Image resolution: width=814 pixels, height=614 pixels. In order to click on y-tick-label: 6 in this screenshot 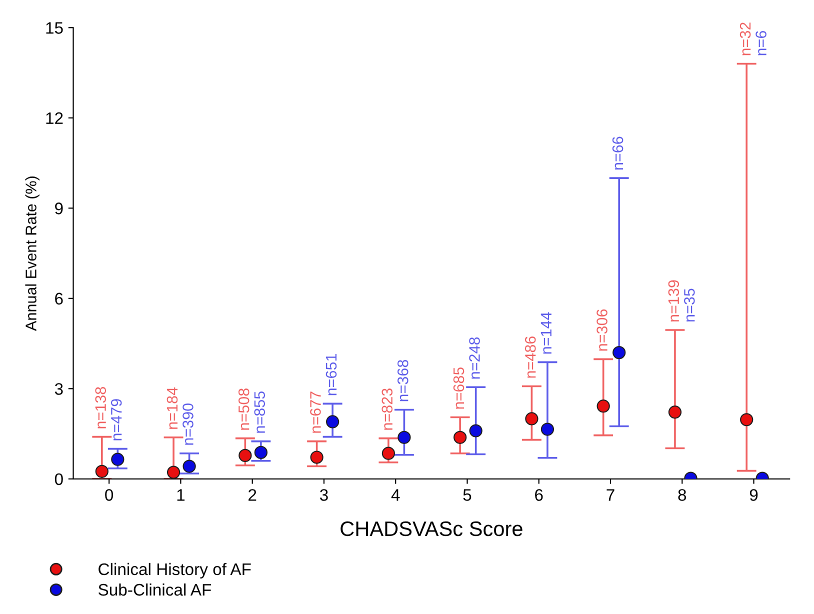, I will do `click(59, 298)`.